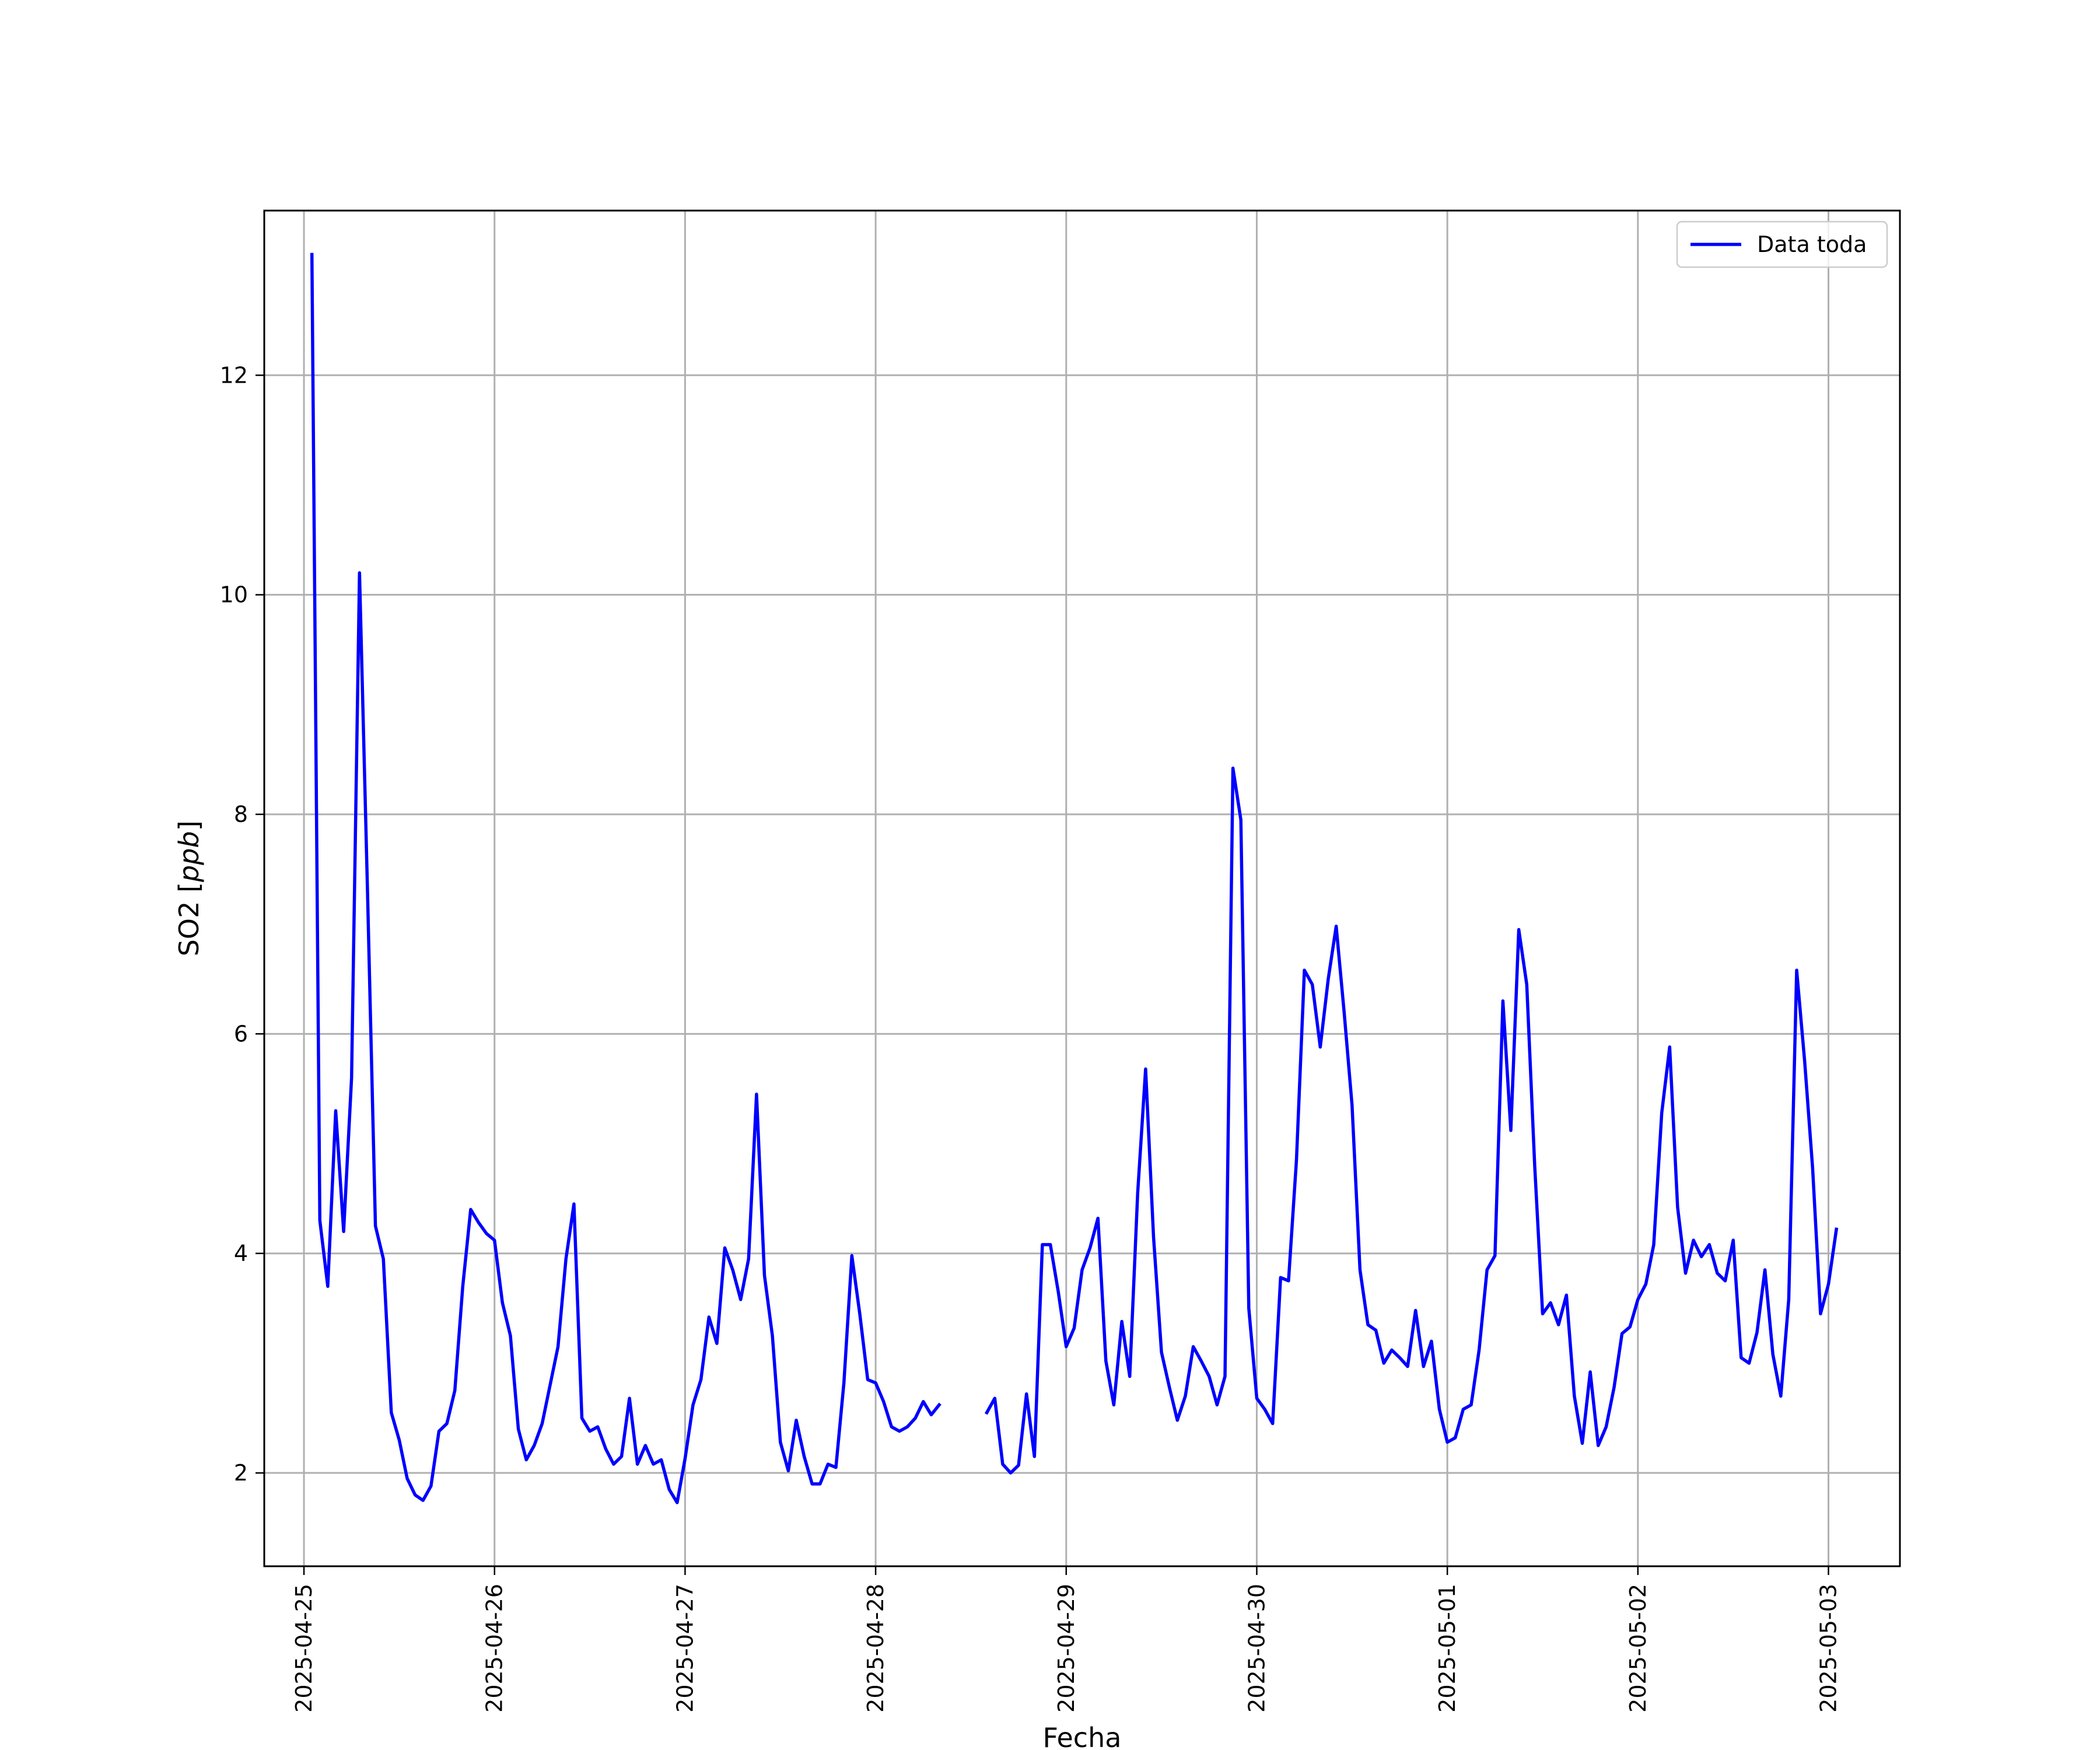 The height and width of the screenshot is (1750, 2100). I want to click on legend: Data toda, so click(1782, 244).